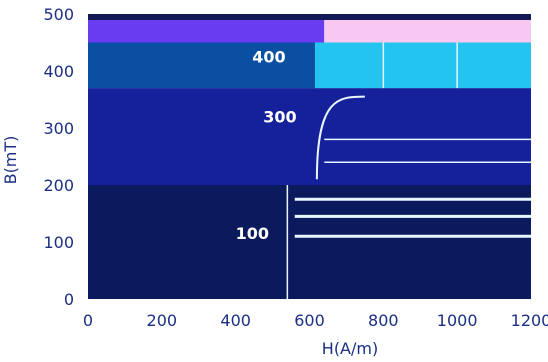 Image resolution: width=548 pixels, height=362 pixels. I want to click on y-tick-label-3: 300, so click(58, 128).